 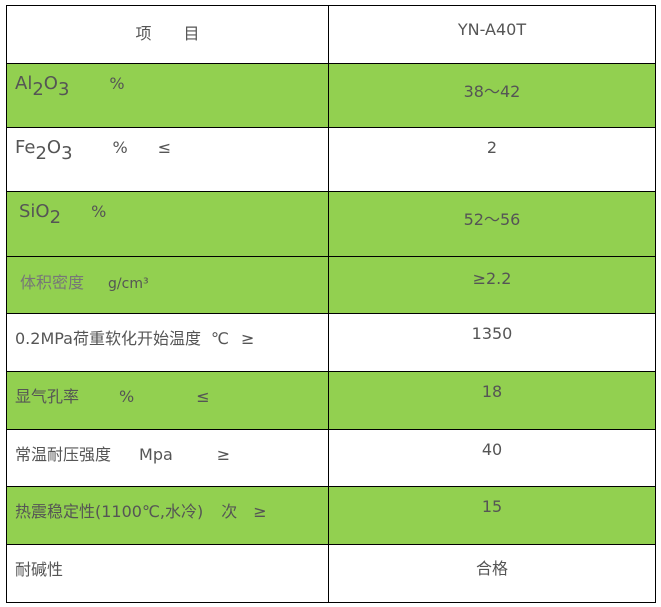 What do you see at coordinates (109, 511) in the screenshot?
I see `label-text: 热震稳定性(1100℃,水冷)` at bounding box center [109, 511].